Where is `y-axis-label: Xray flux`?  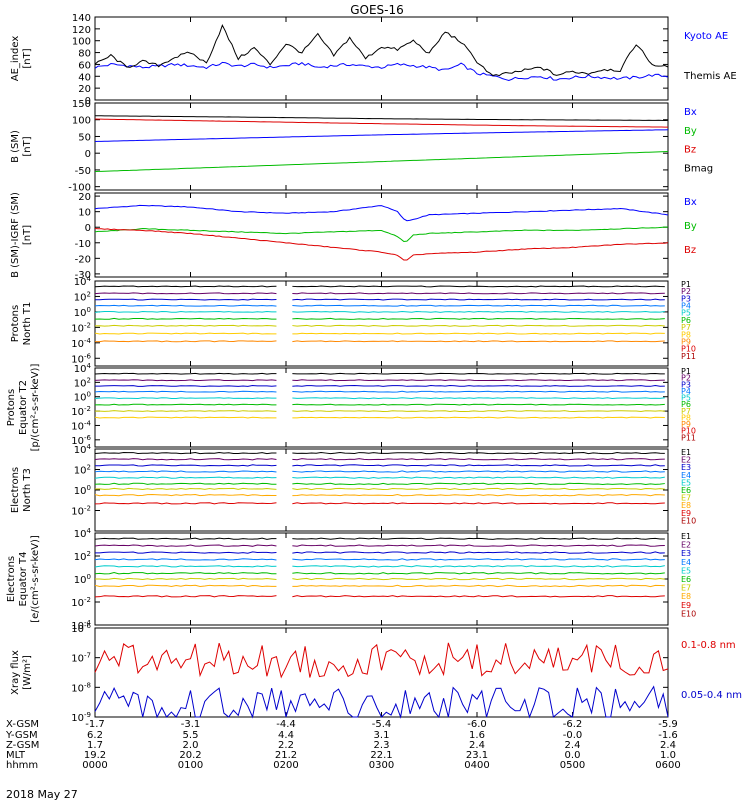
y-axis-label: Xray flux is located at coordinates (15, 672).